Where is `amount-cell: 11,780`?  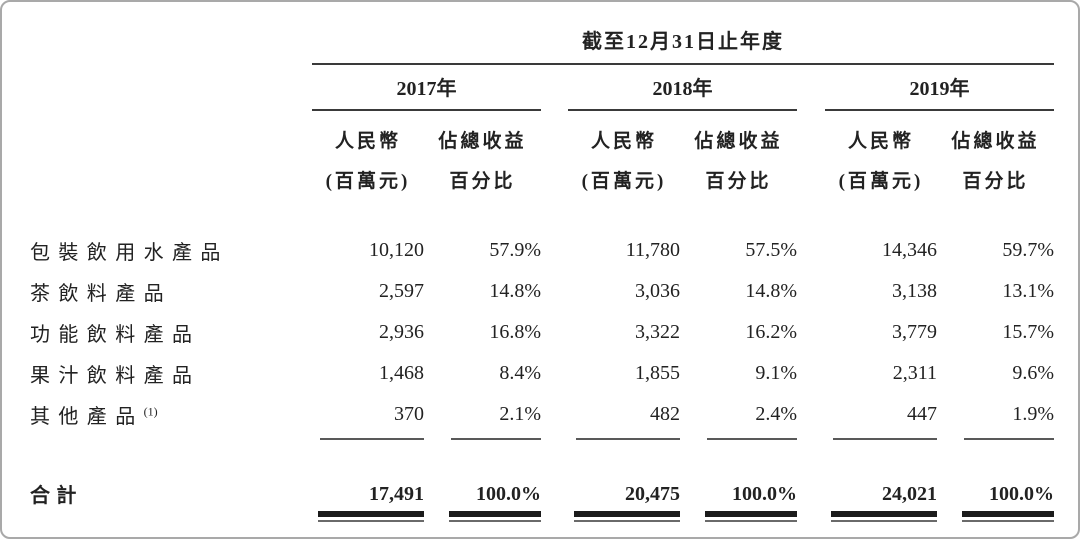
amount-cell: 11,780 is located at coordinates (652, 250).